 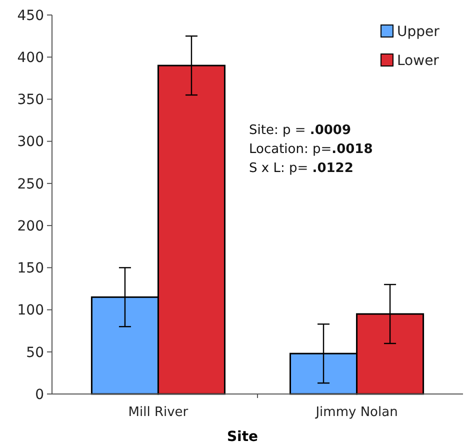 What do you see at coordinates (311, 149) in the screenshot?
I see `annotation: Location: p=.0018` at bounding box center [311, 149].